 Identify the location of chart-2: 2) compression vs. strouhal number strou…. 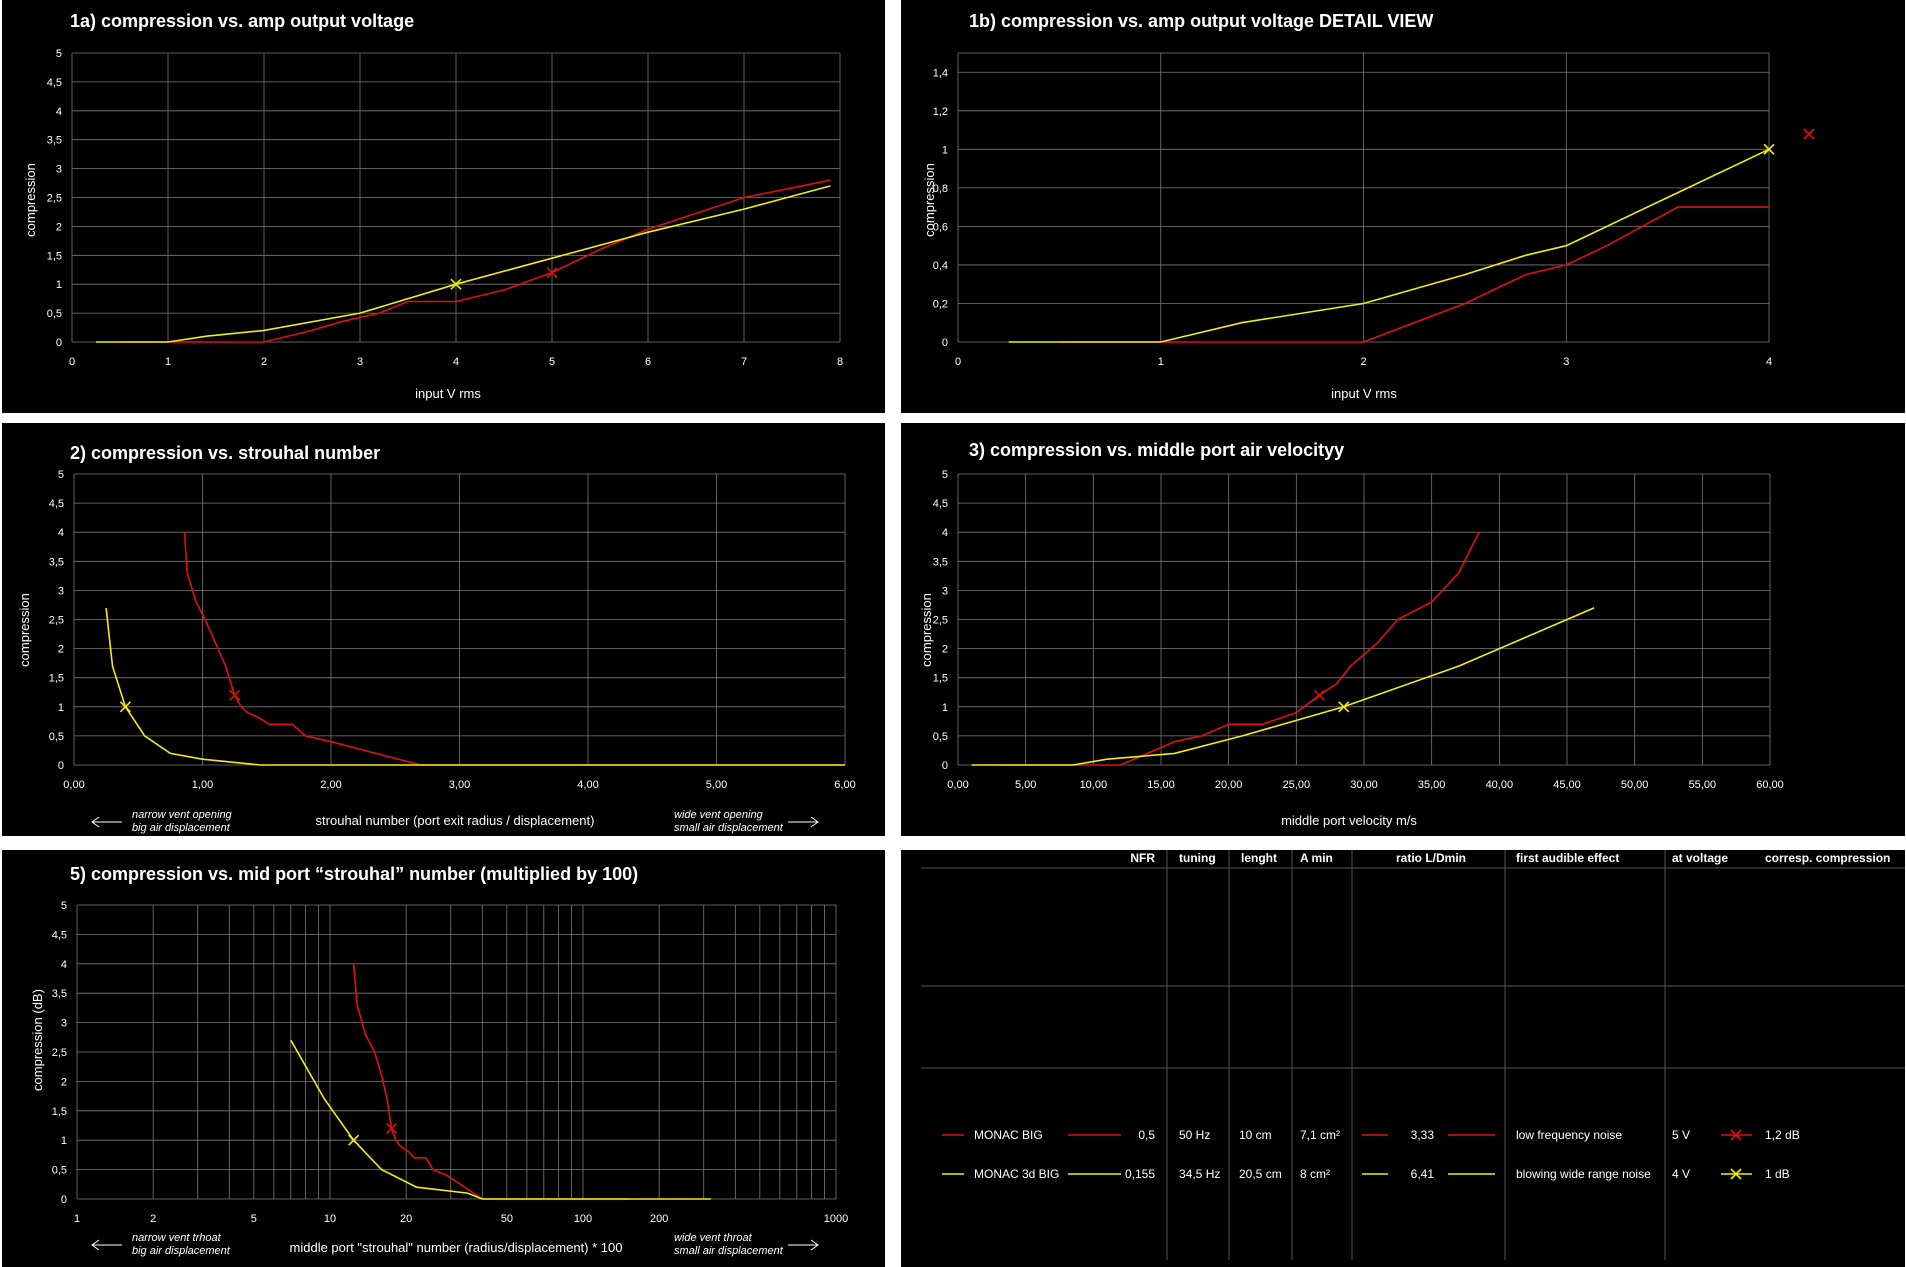
(436, 638).